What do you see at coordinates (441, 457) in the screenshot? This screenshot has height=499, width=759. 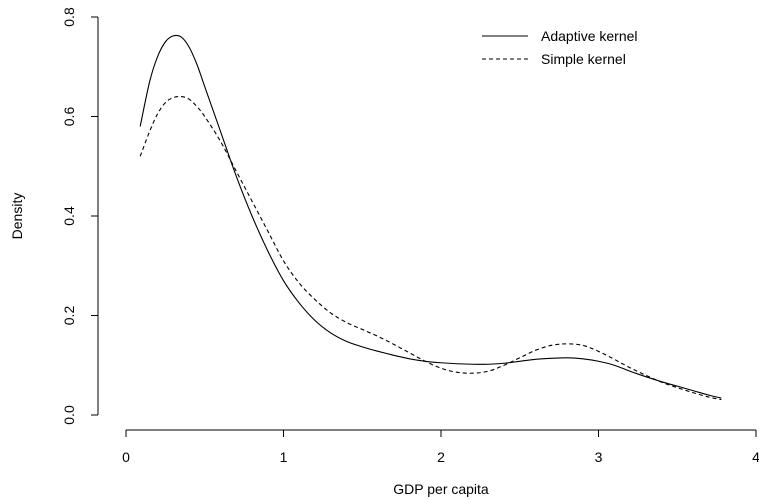 I see `x-tick-label: 2` at bounding box center [441, 457].